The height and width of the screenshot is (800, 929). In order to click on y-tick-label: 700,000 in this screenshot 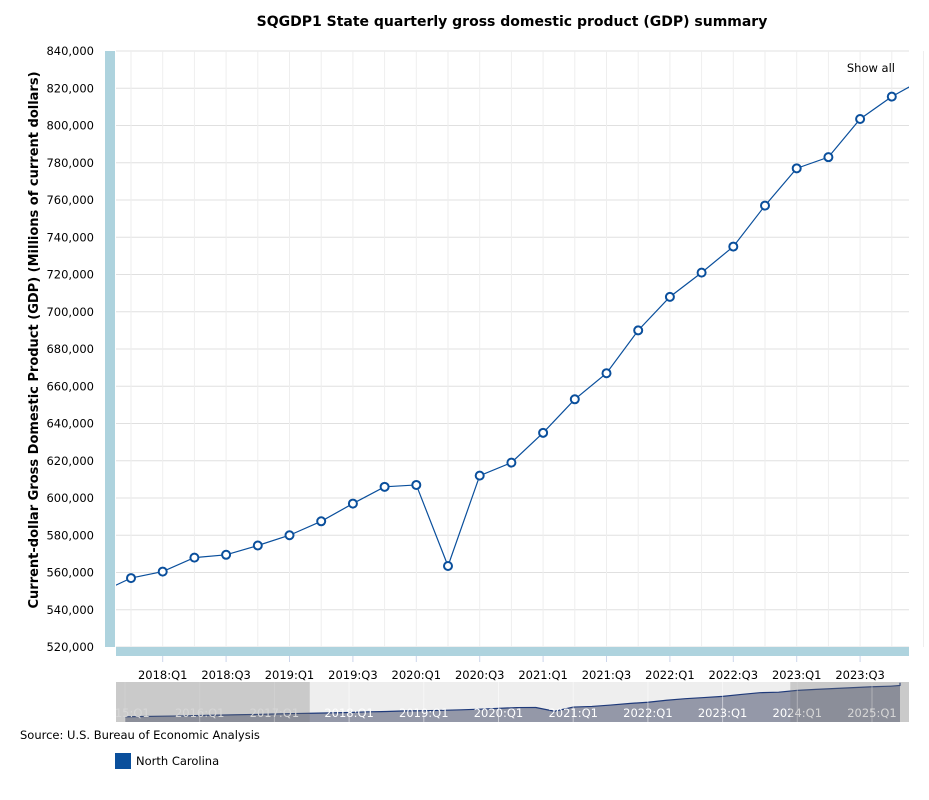, I will do `click(70, 312)`.